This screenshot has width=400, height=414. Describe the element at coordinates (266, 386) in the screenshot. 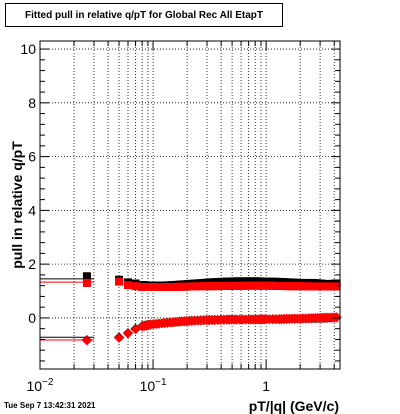

I see `x-tick-label: 1` at that location.